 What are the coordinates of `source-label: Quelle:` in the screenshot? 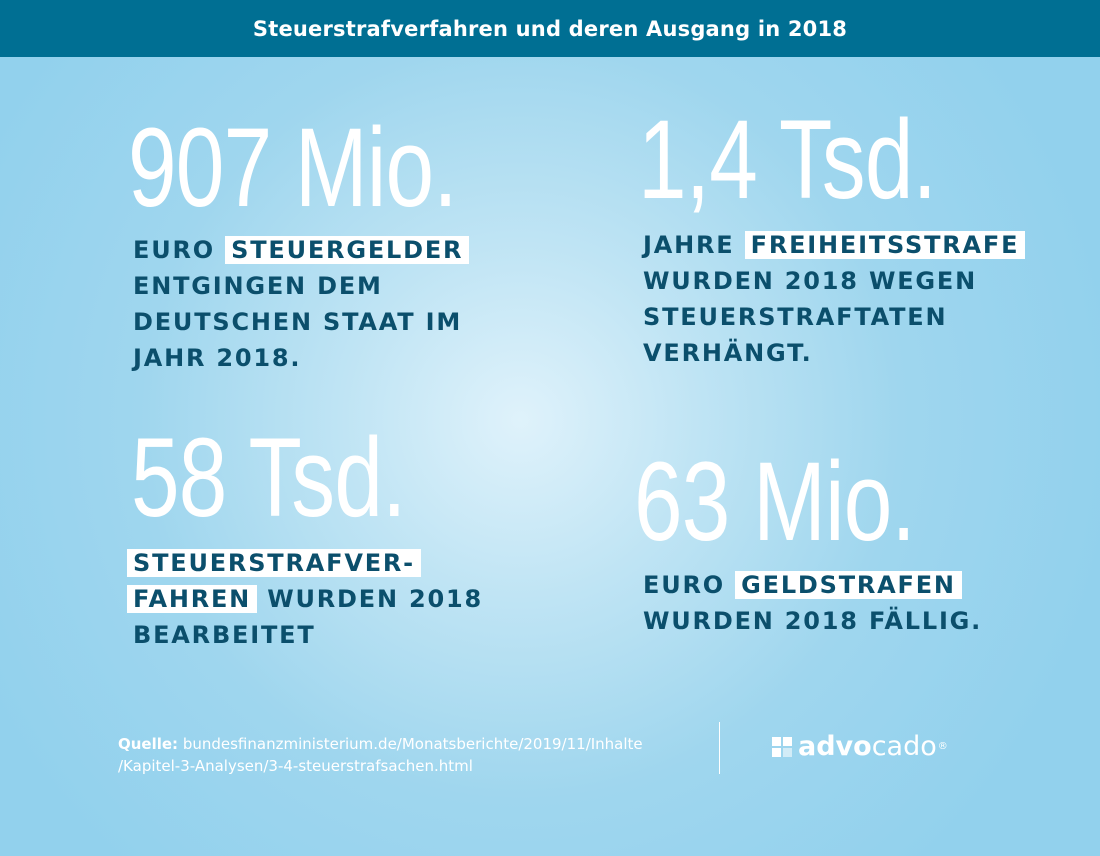 It's located at (148, 744).